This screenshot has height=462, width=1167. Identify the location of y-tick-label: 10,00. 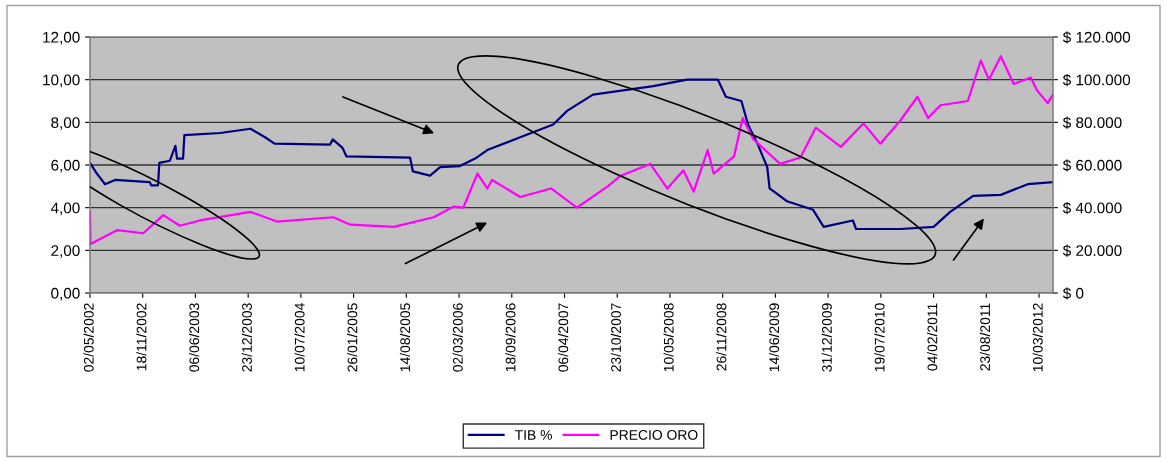
(61, 81).